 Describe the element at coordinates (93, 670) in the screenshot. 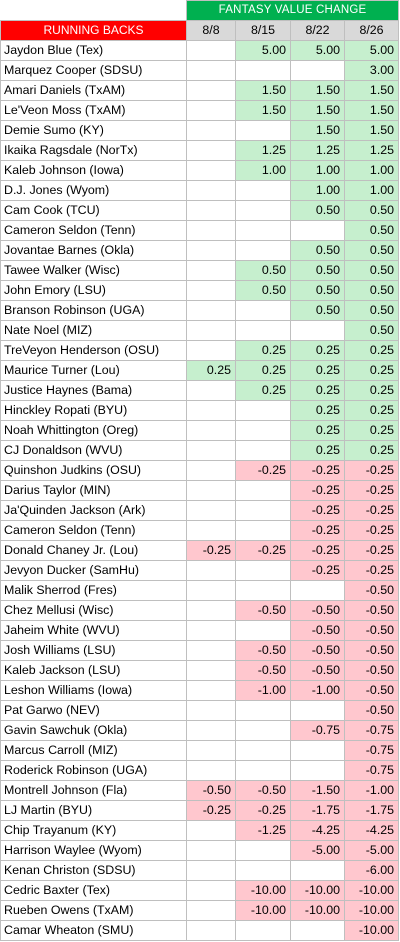

I see `player-name-cell: Kaleb Jackson (LSU)` at that location.